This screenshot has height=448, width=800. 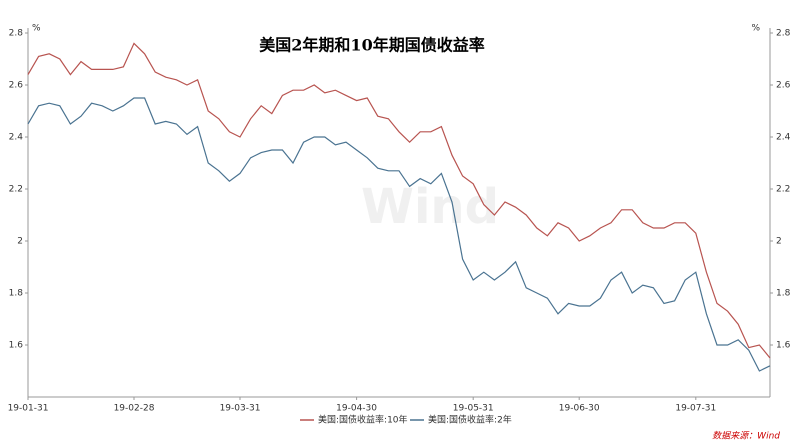 I want to click on y2-tick-label: 2.2, so click(x=783, y=190).